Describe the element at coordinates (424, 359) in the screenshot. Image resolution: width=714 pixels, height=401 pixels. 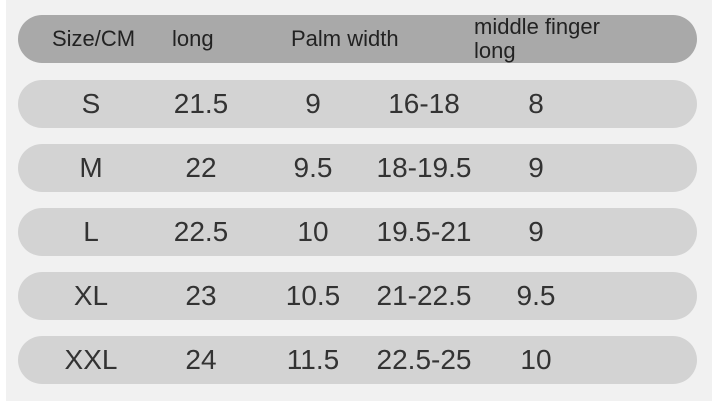
I see `table-cell: 22.5-25` at that location.